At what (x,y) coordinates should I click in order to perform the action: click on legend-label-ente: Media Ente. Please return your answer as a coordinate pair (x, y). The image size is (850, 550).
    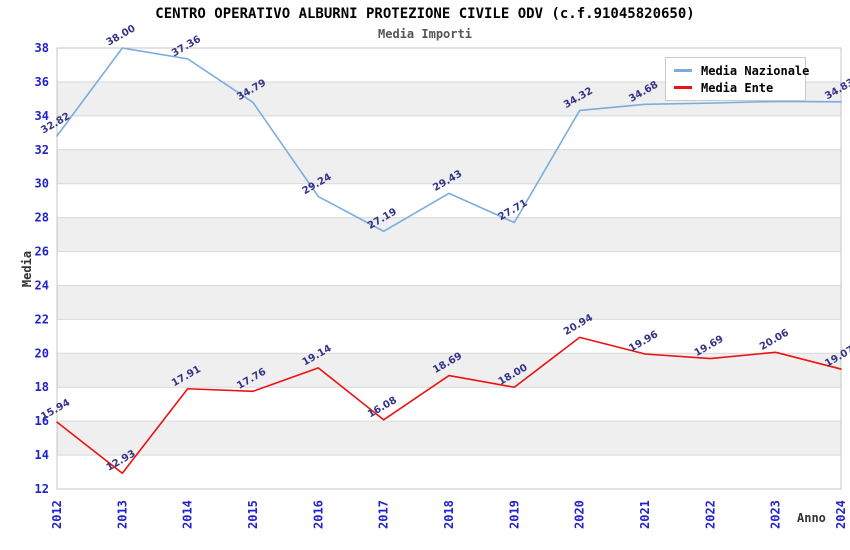
    Looking at the image, I should click on (737, 87).